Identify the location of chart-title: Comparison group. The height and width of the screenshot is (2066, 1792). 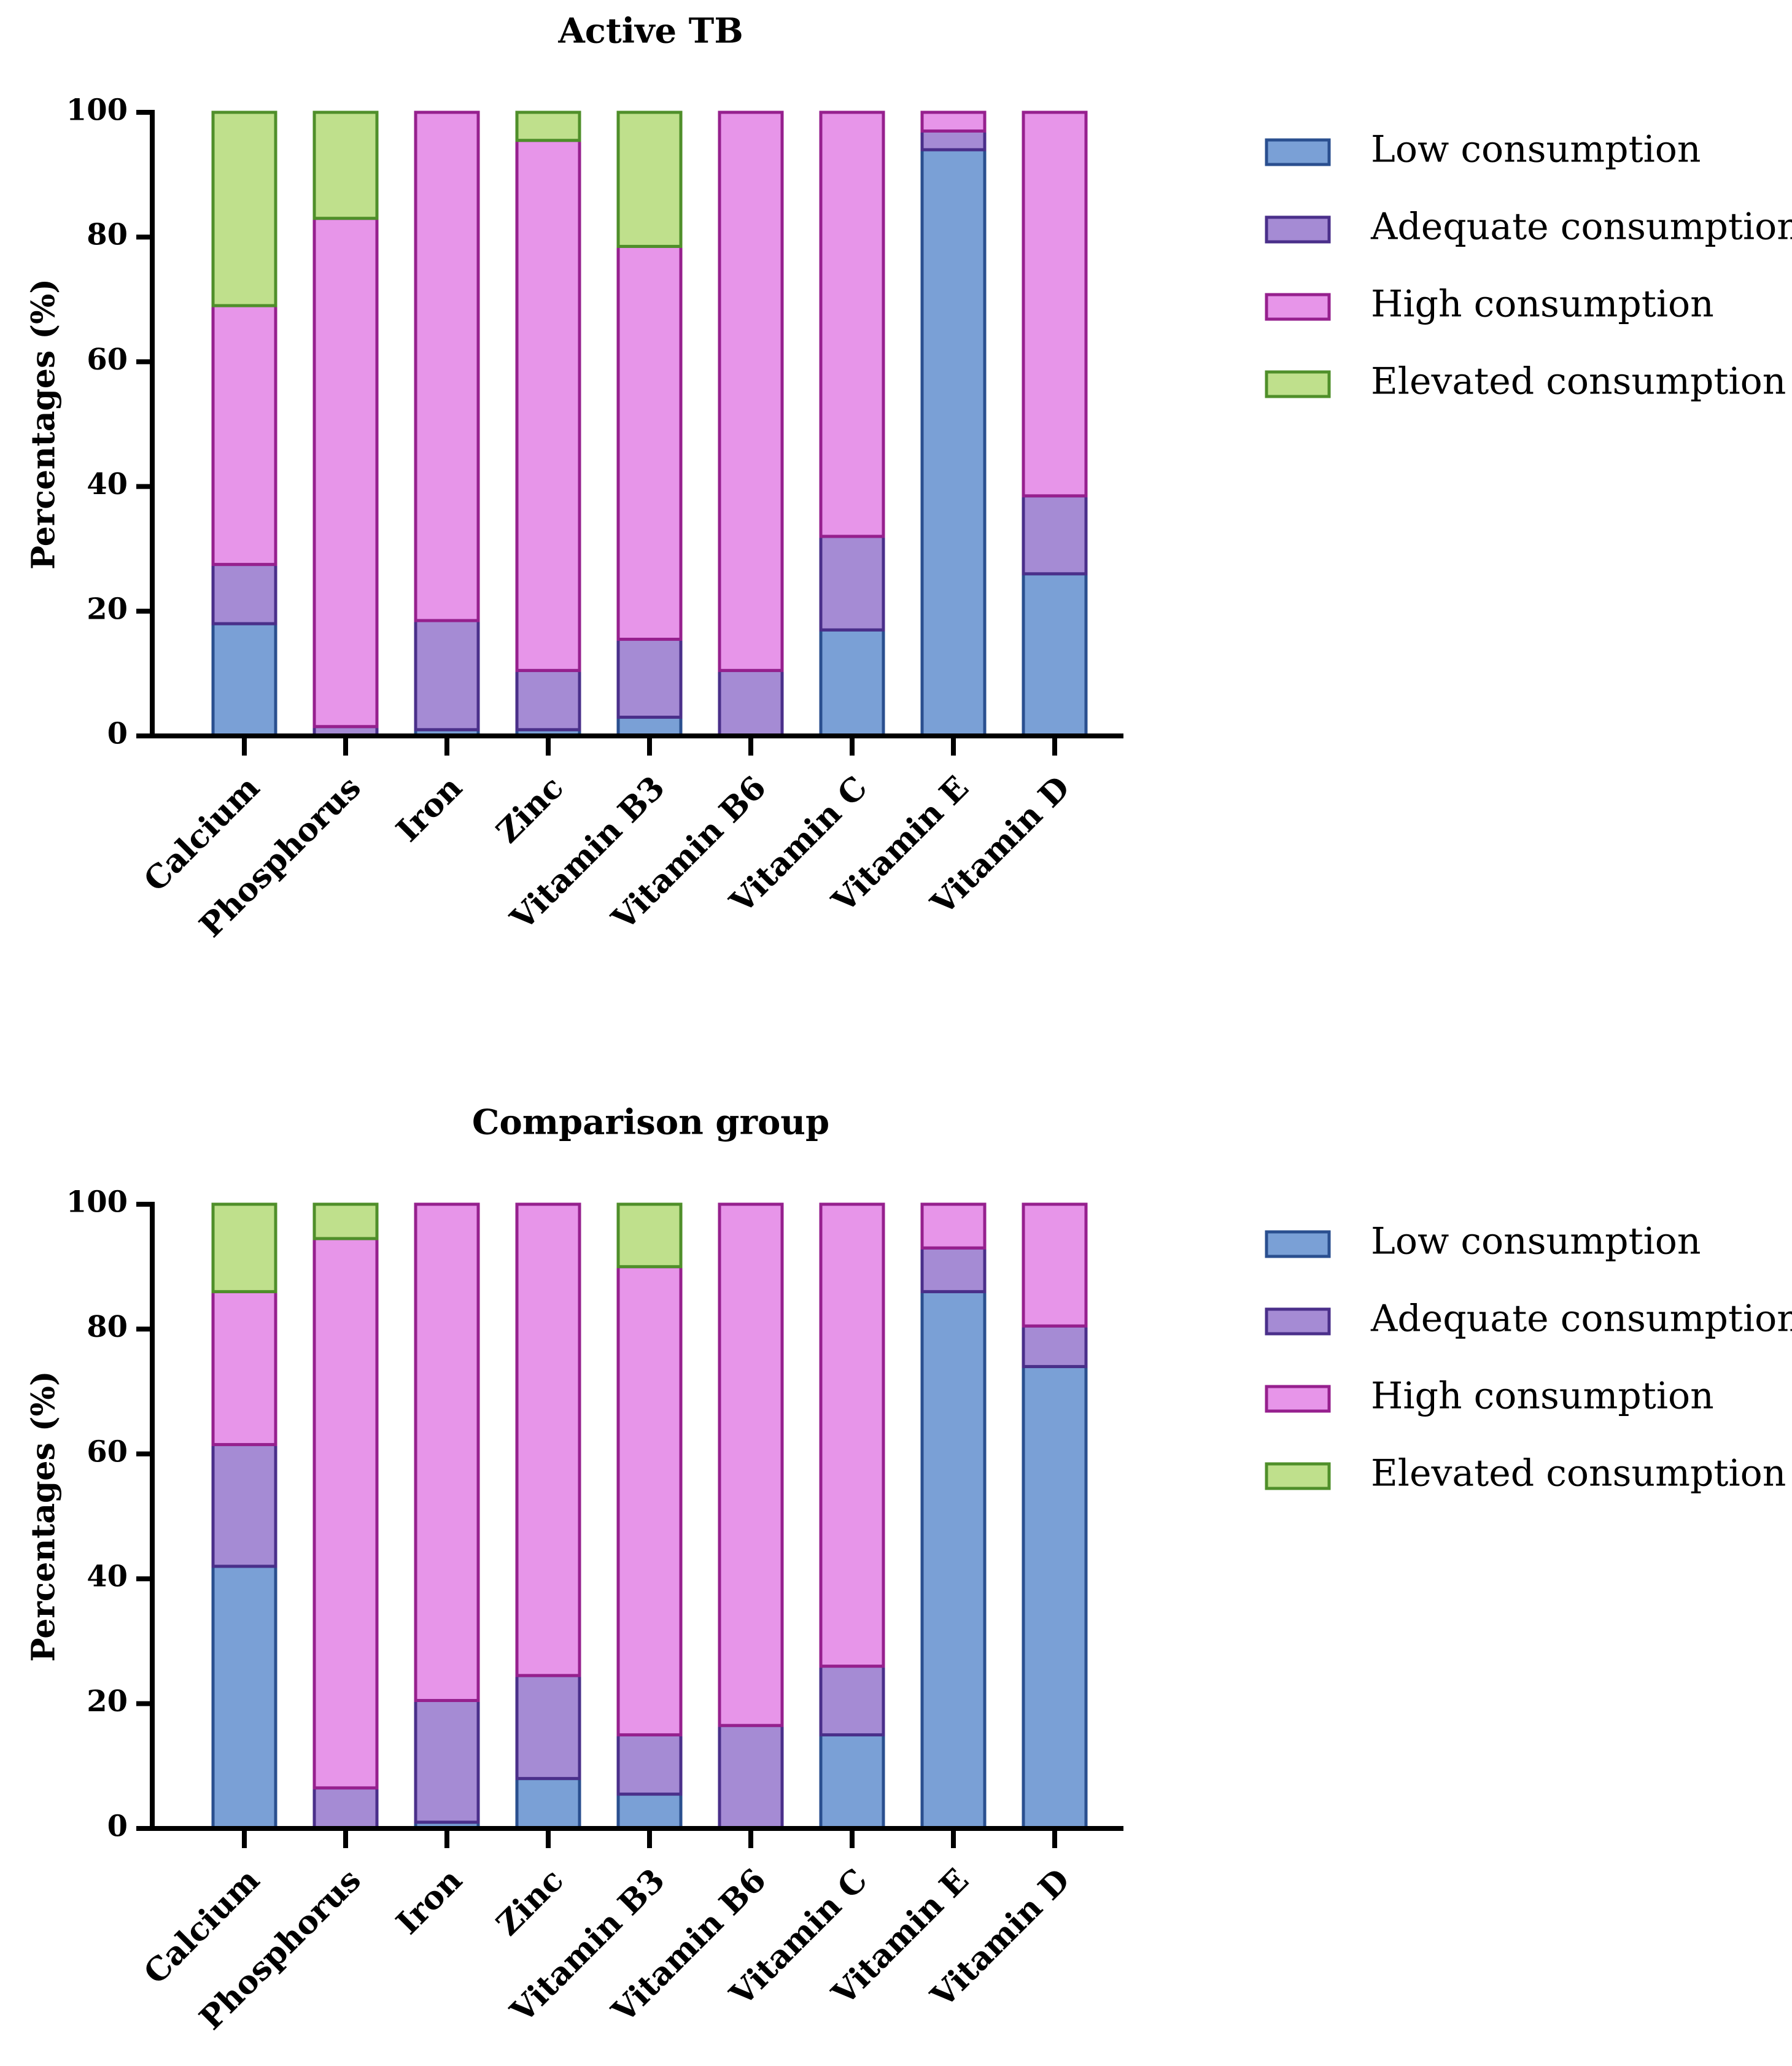
(650, 1122).